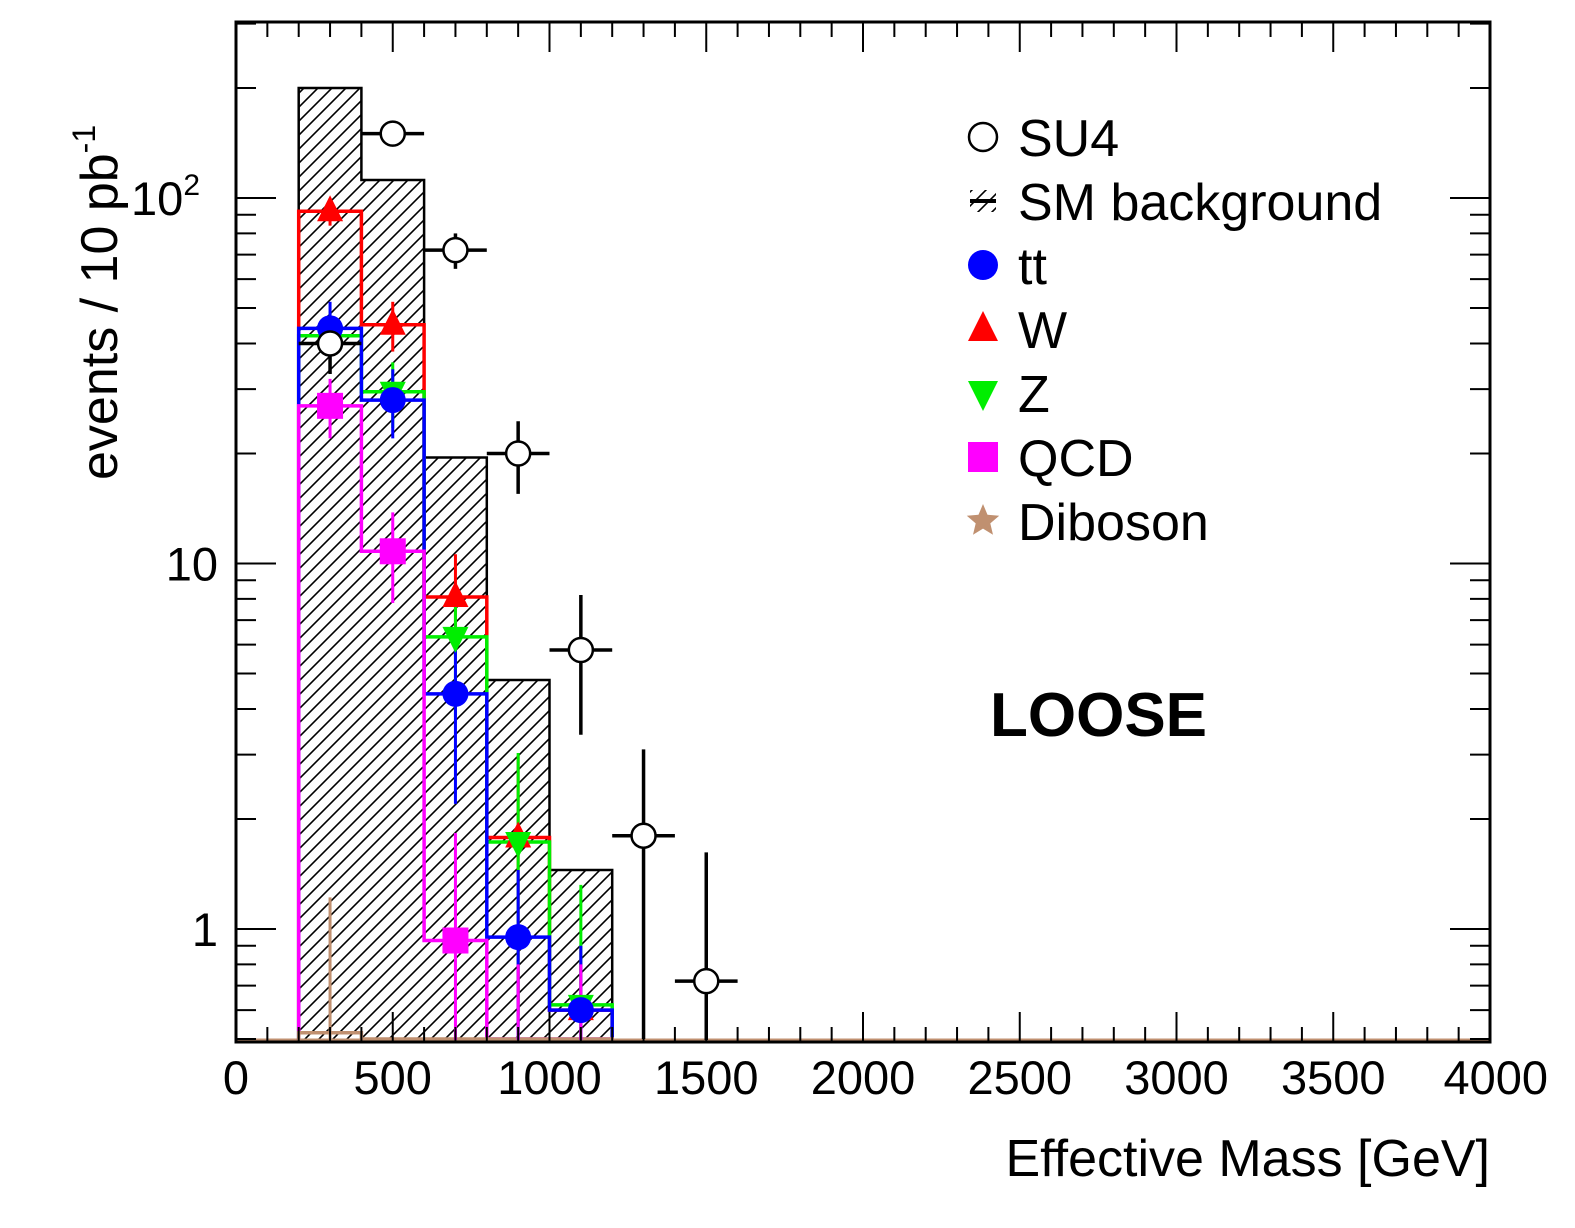 Image resolution: width=1575 pixels, height=1228 pixels. Describe the element at coordinates (236, 1077) in the screenshot. I see `x-tick-label: 0` at that location.